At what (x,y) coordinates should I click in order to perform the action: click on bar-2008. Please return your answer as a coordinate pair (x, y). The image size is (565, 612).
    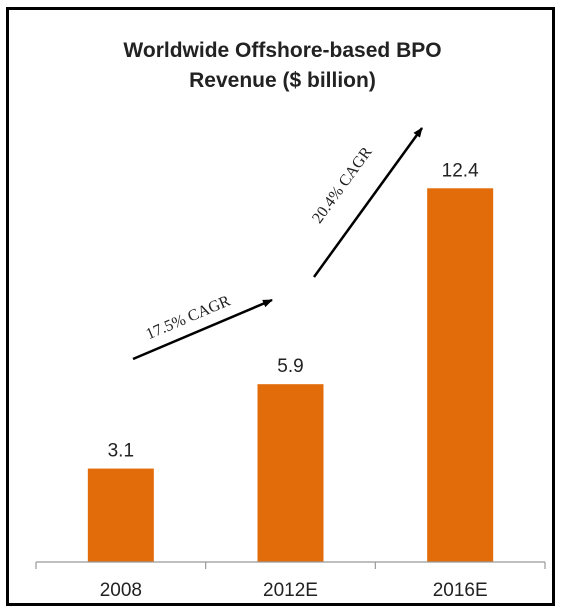
    Looking at the image, I should click on (120, 515).